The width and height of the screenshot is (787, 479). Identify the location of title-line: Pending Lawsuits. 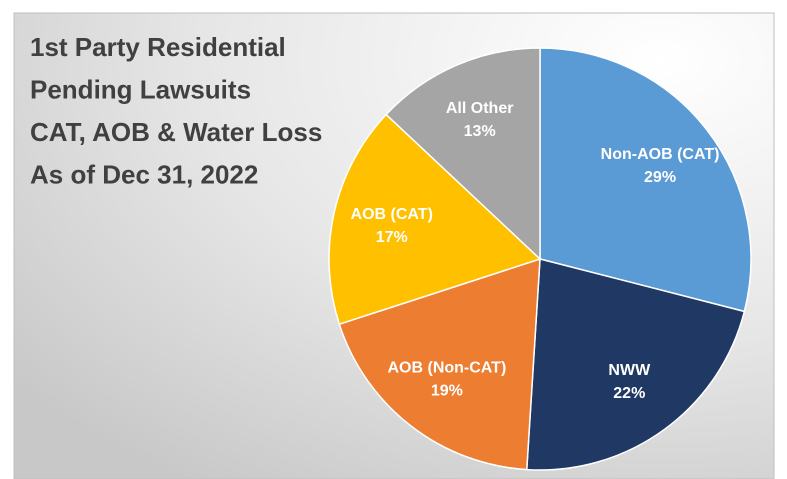
(140, 89).